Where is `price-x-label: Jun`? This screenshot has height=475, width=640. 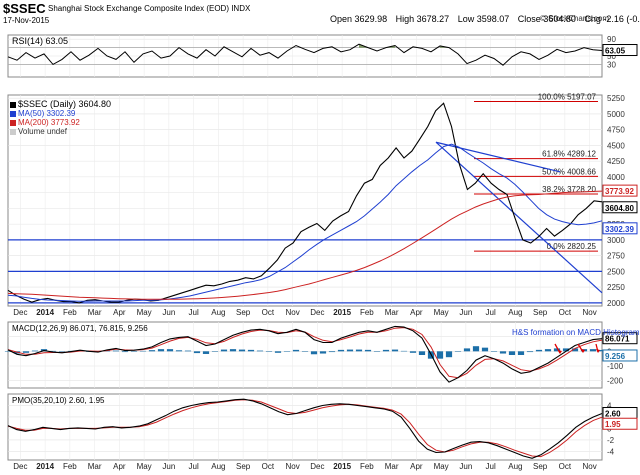
price-x-label: Jun is located at coordinates (168, 312).